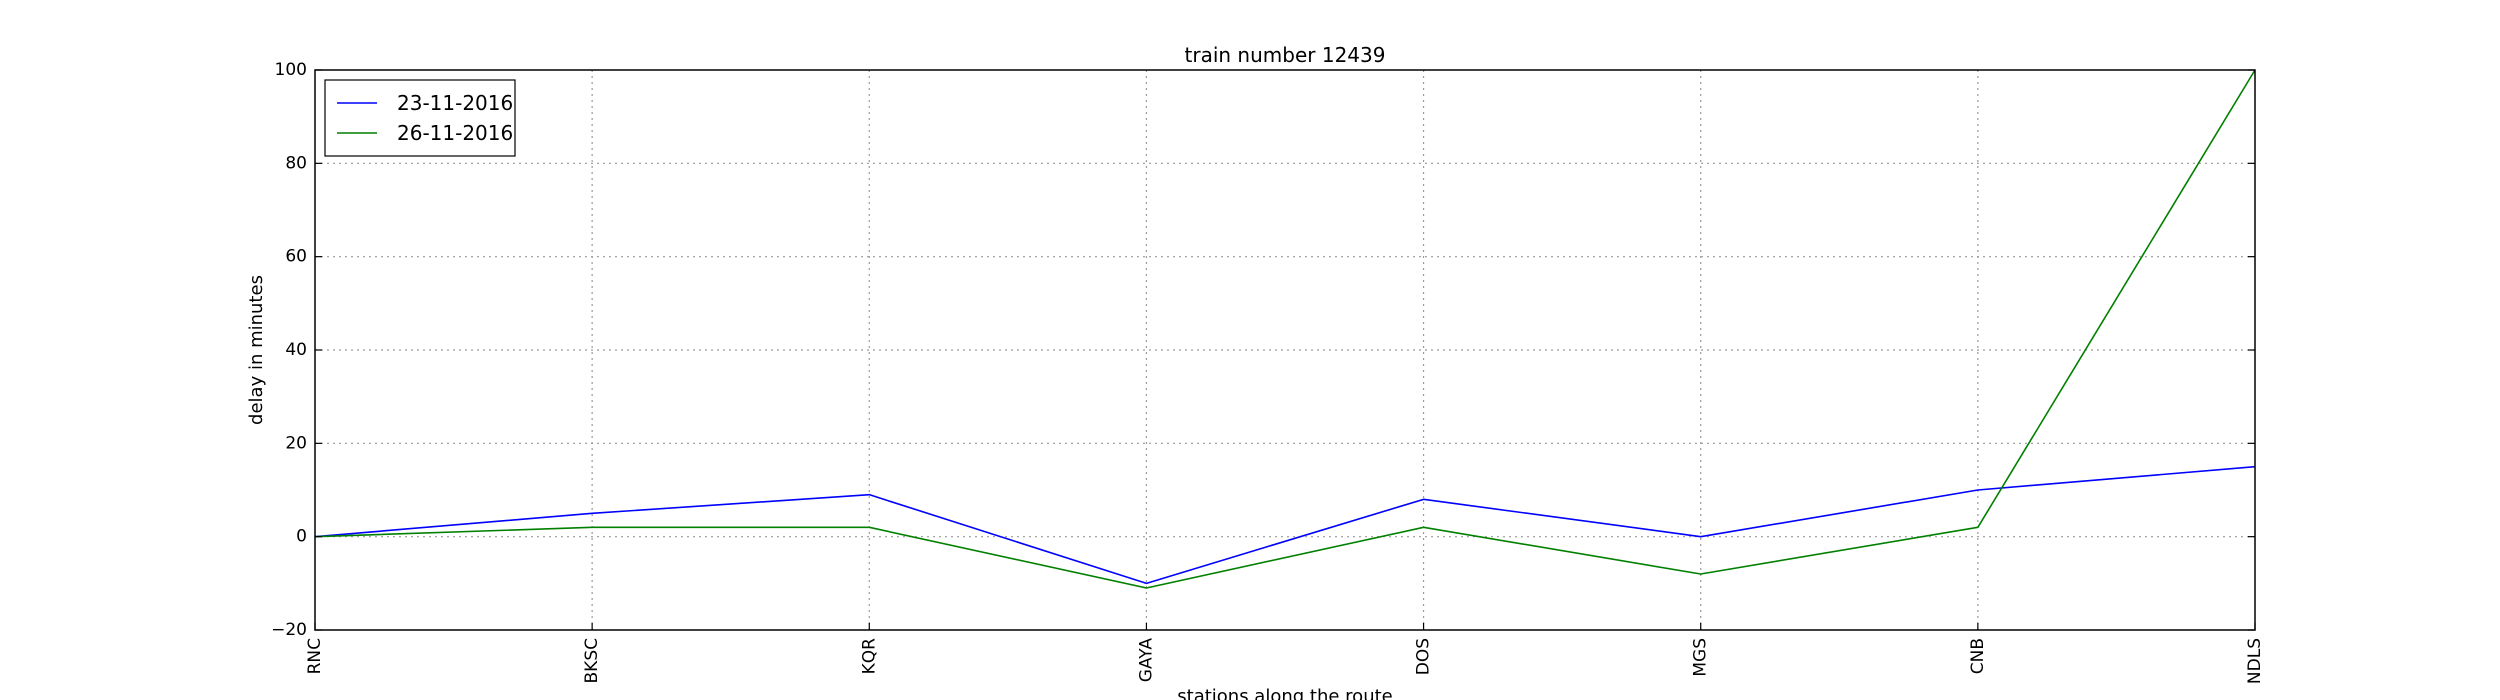 This screenshot has height=700, width=2500. What do you see at coordinates (296, 163) in the screenshot?
I see `y-tick-label: 80` at bounding box center [296, 163].